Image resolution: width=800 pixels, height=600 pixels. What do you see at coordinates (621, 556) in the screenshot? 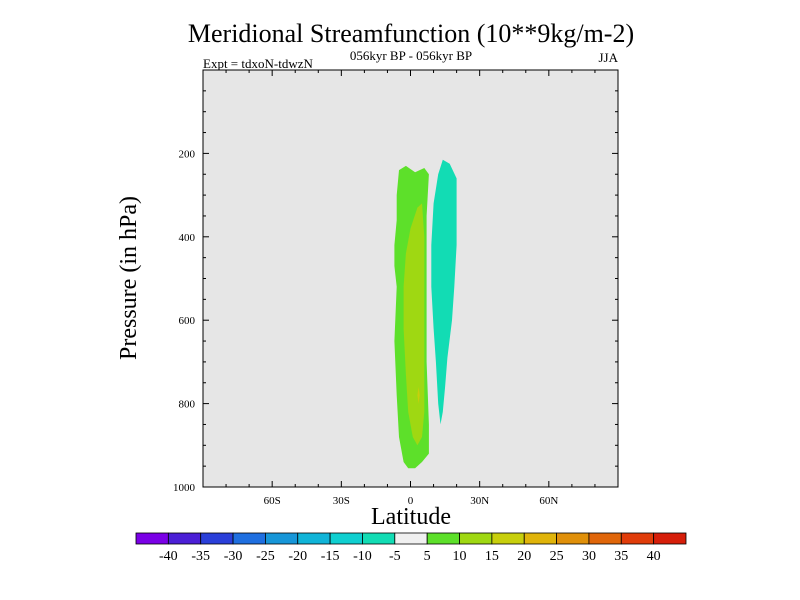
I see `colorbar-label: 35` at bounding box center [621, 556].